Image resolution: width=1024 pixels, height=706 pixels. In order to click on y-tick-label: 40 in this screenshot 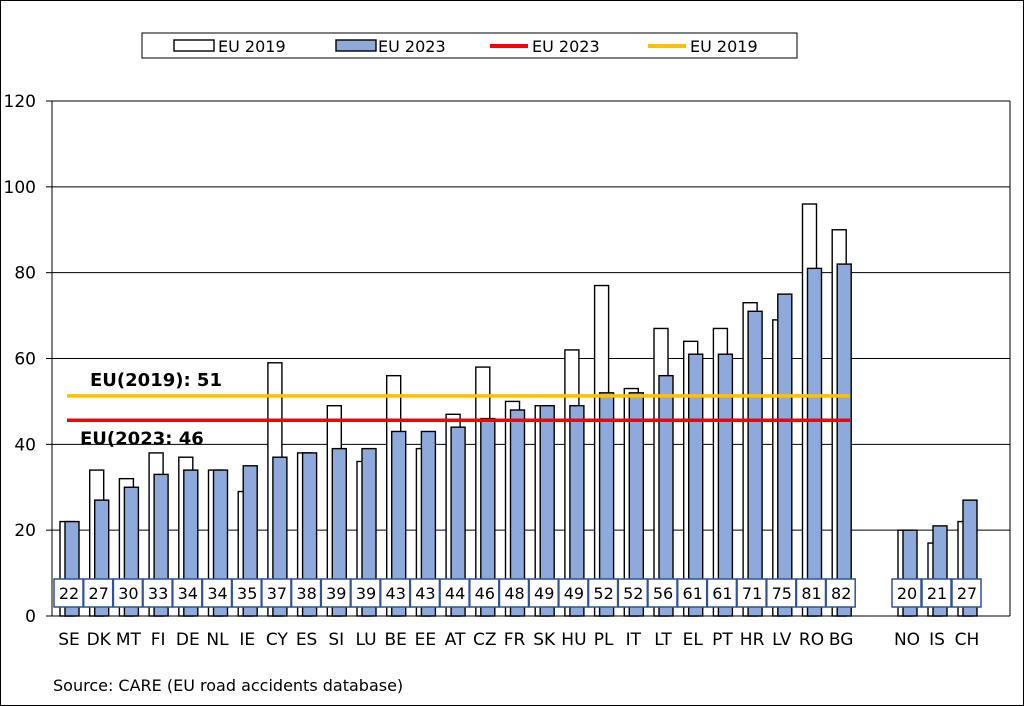, I will do `click(25, 445)`.